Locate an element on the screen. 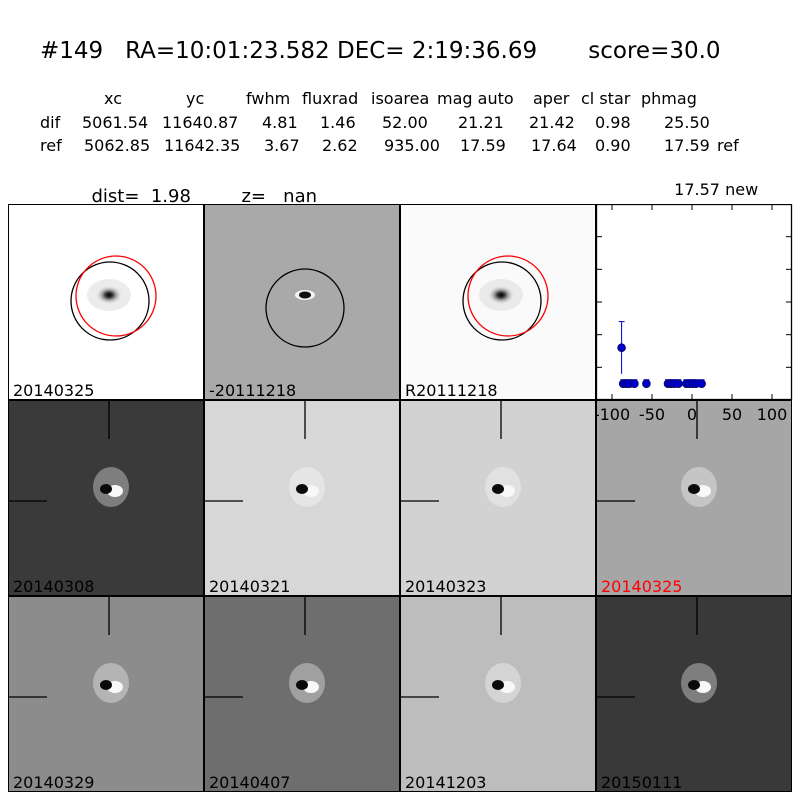 This screenshot has height=800, width=800. dist-line: dist= 1.98 is located at coordinates (135, 186).